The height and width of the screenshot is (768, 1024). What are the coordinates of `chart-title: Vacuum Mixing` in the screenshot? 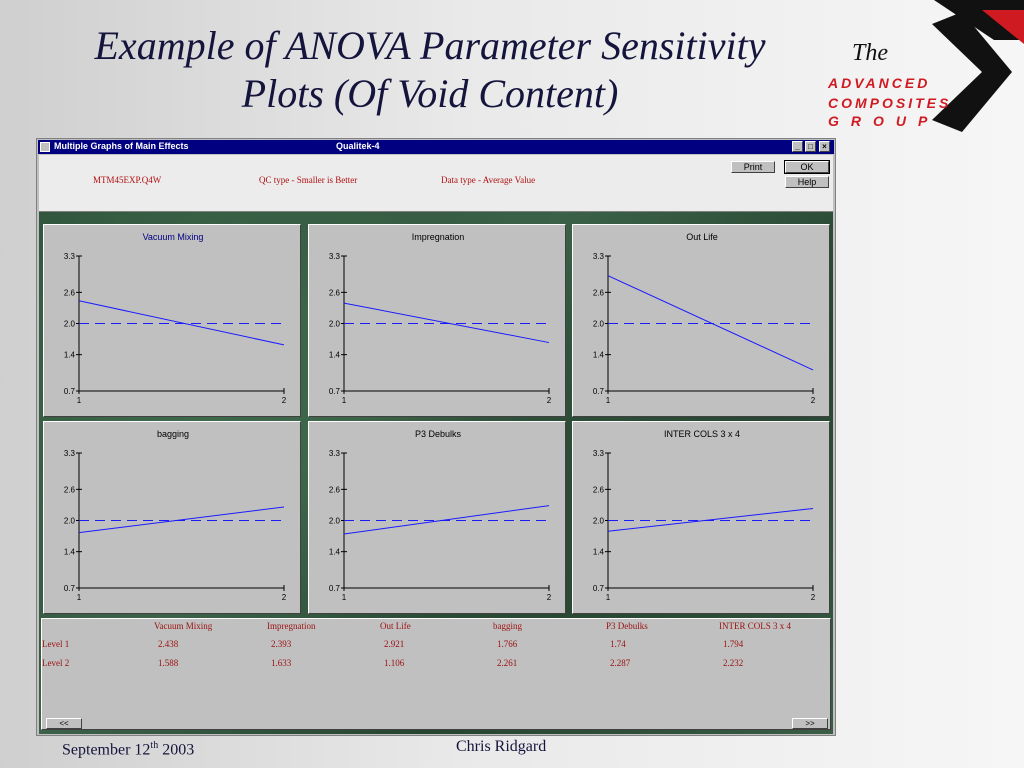 It's located at (173, 237).